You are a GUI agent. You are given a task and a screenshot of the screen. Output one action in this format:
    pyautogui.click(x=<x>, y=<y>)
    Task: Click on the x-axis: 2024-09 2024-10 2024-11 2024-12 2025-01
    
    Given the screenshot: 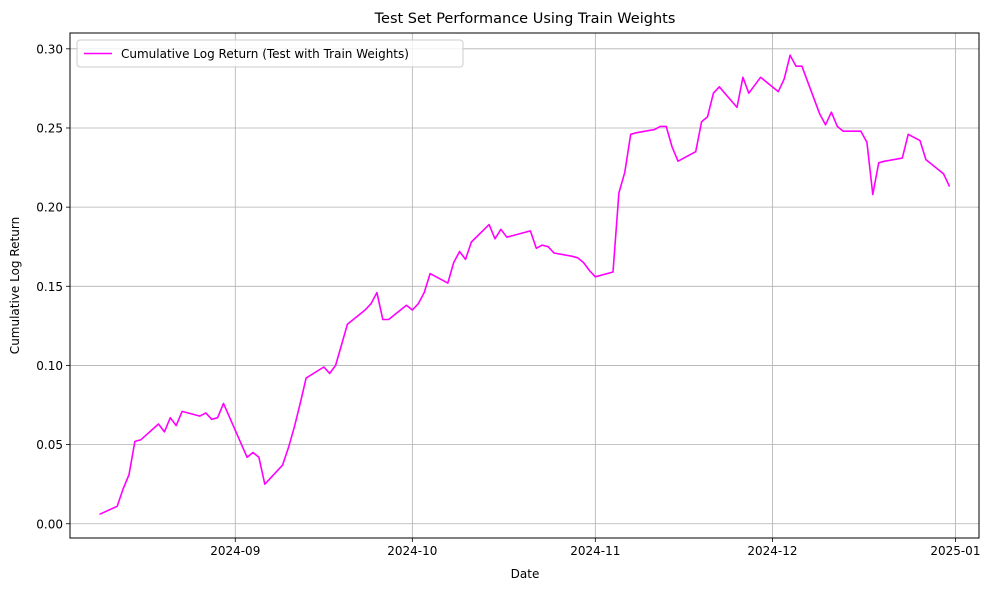 What is the action you would take?
    pyautogui.click(x=595, y=548)
    